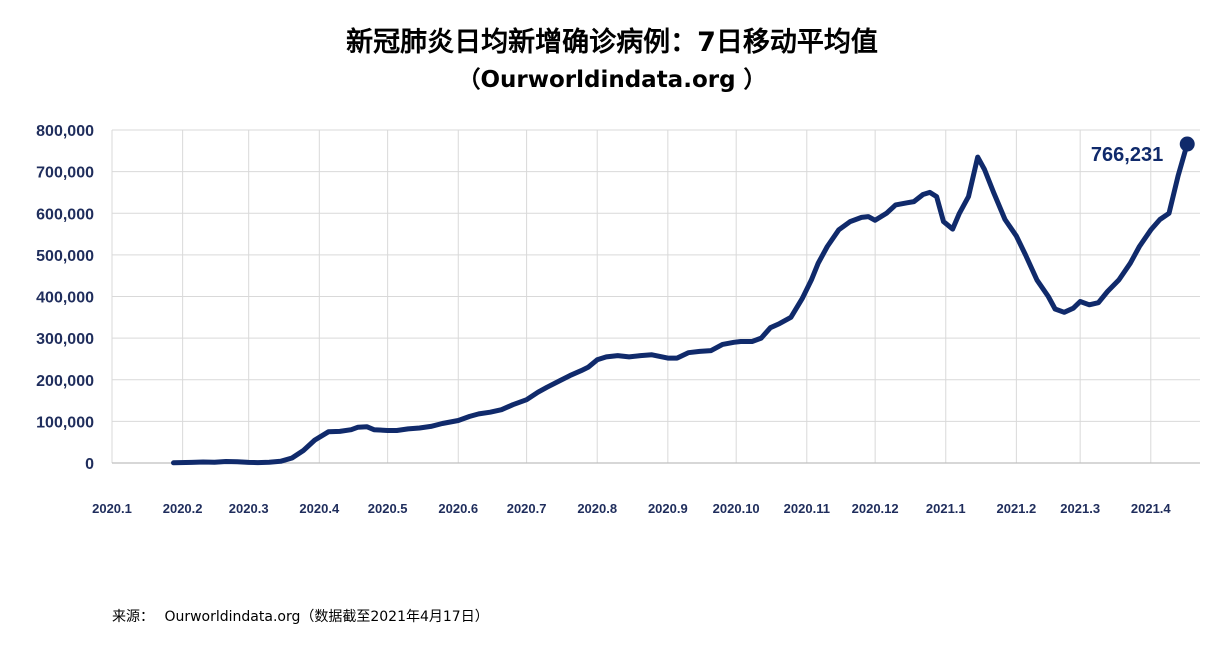  What do you see at coordinates (875, 508) in the screenshot?
I see `x-tick-label: 2020.12` at bounding box center [875, 508].